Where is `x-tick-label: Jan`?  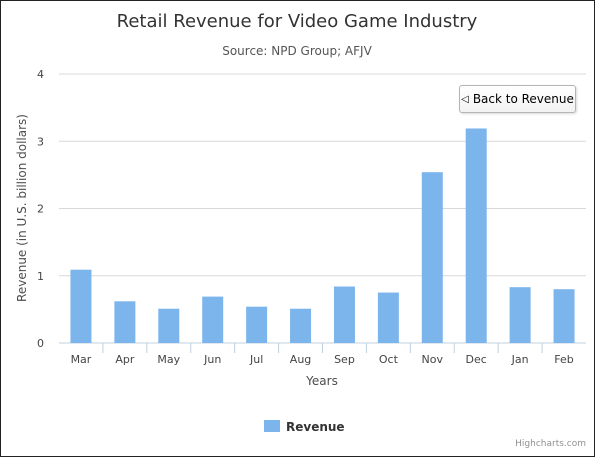 x-tick-label: Jan is located at coordinates (520, 359).